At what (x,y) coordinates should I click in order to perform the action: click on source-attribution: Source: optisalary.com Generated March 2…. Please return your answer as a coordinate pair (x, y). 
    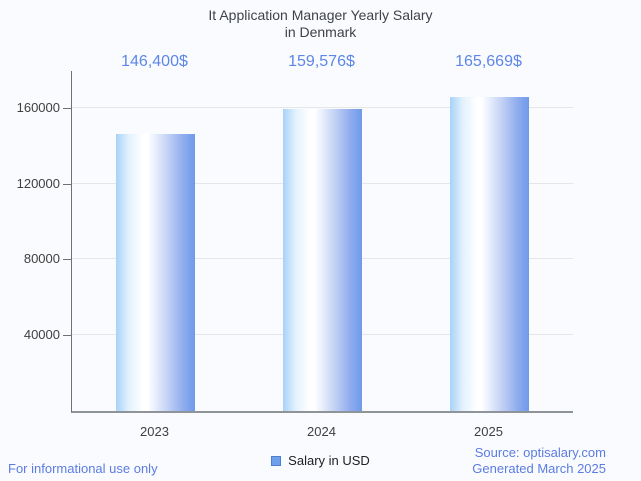
    Looking at the image, I should click on (539, 461).